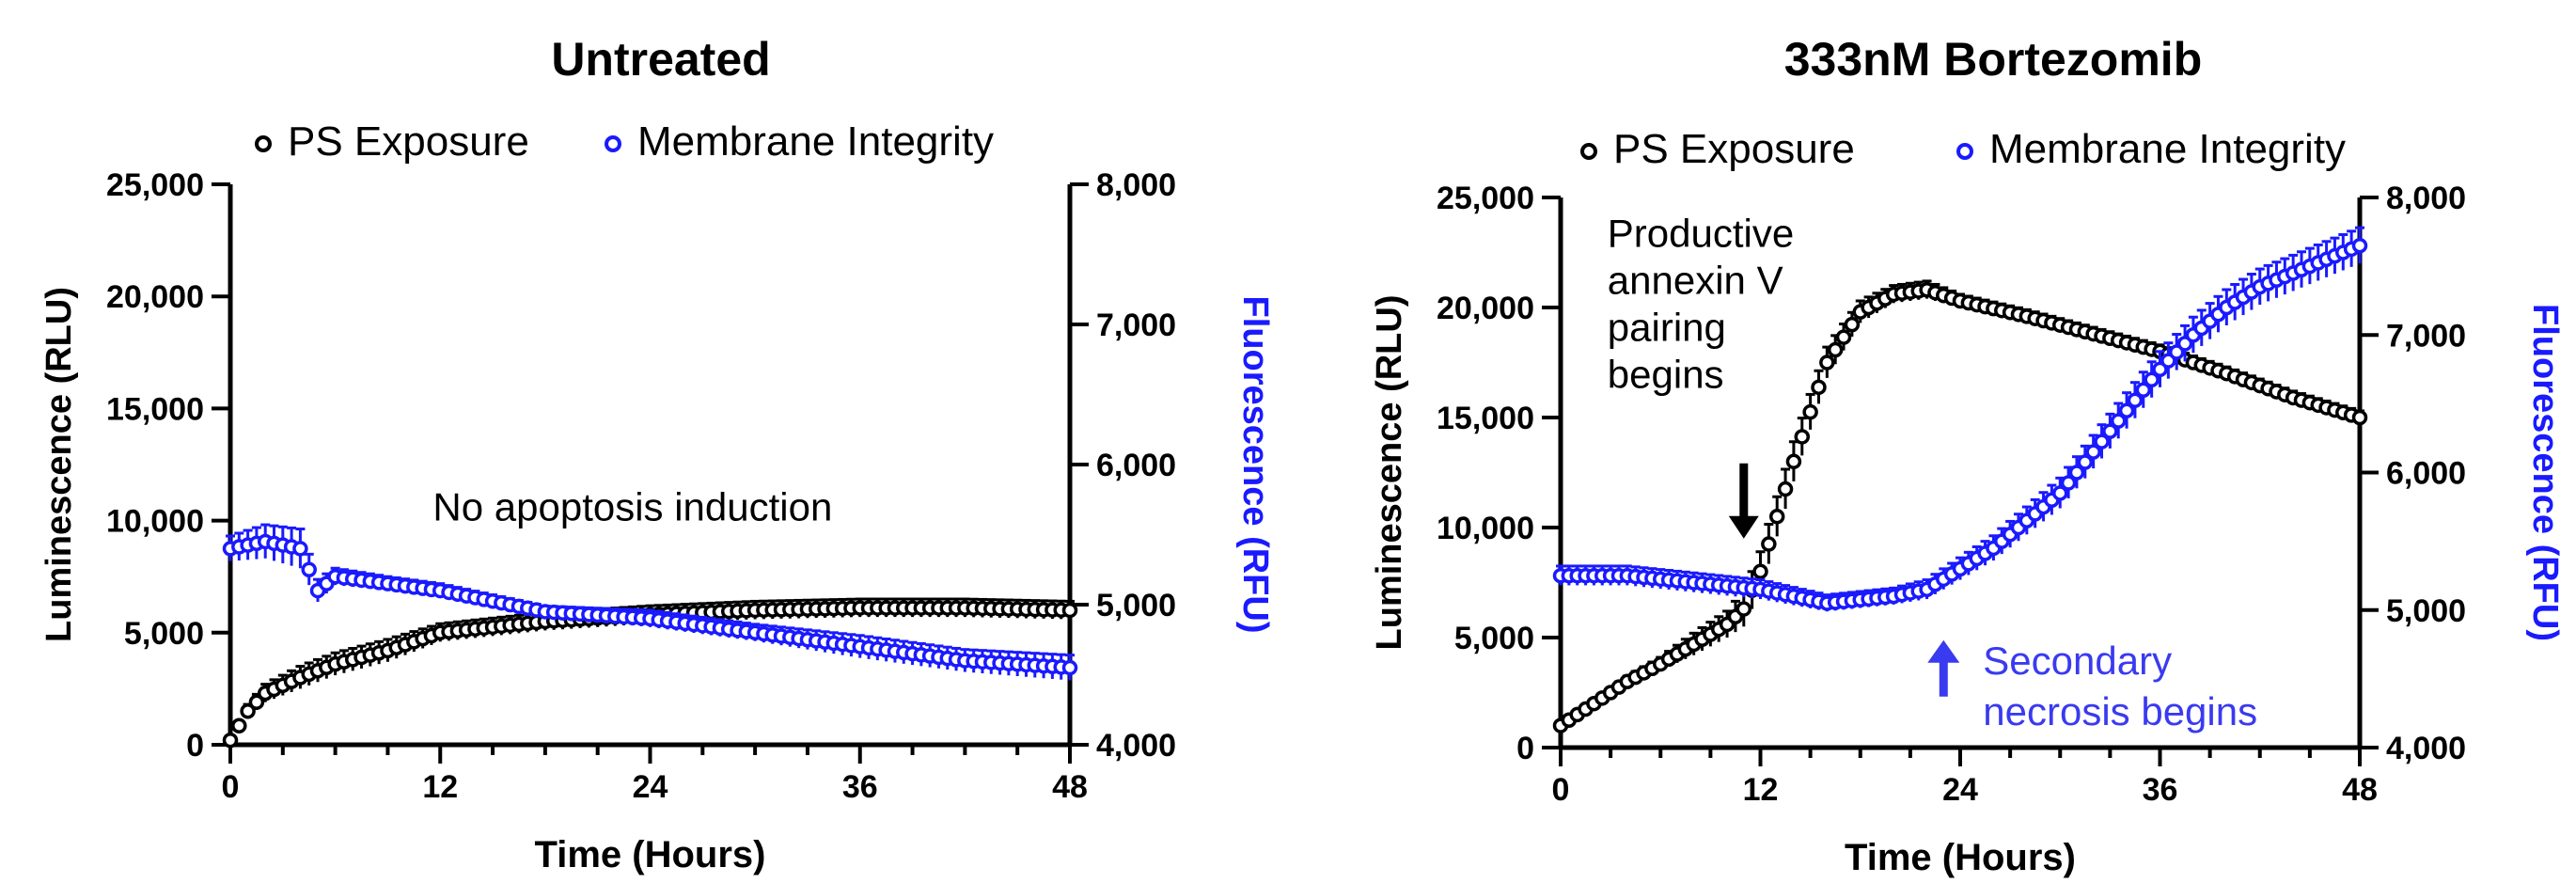  Describe the element at coordinates (2078, 661) in the screenshot. I see `annotation-line: Secondary` at that location.